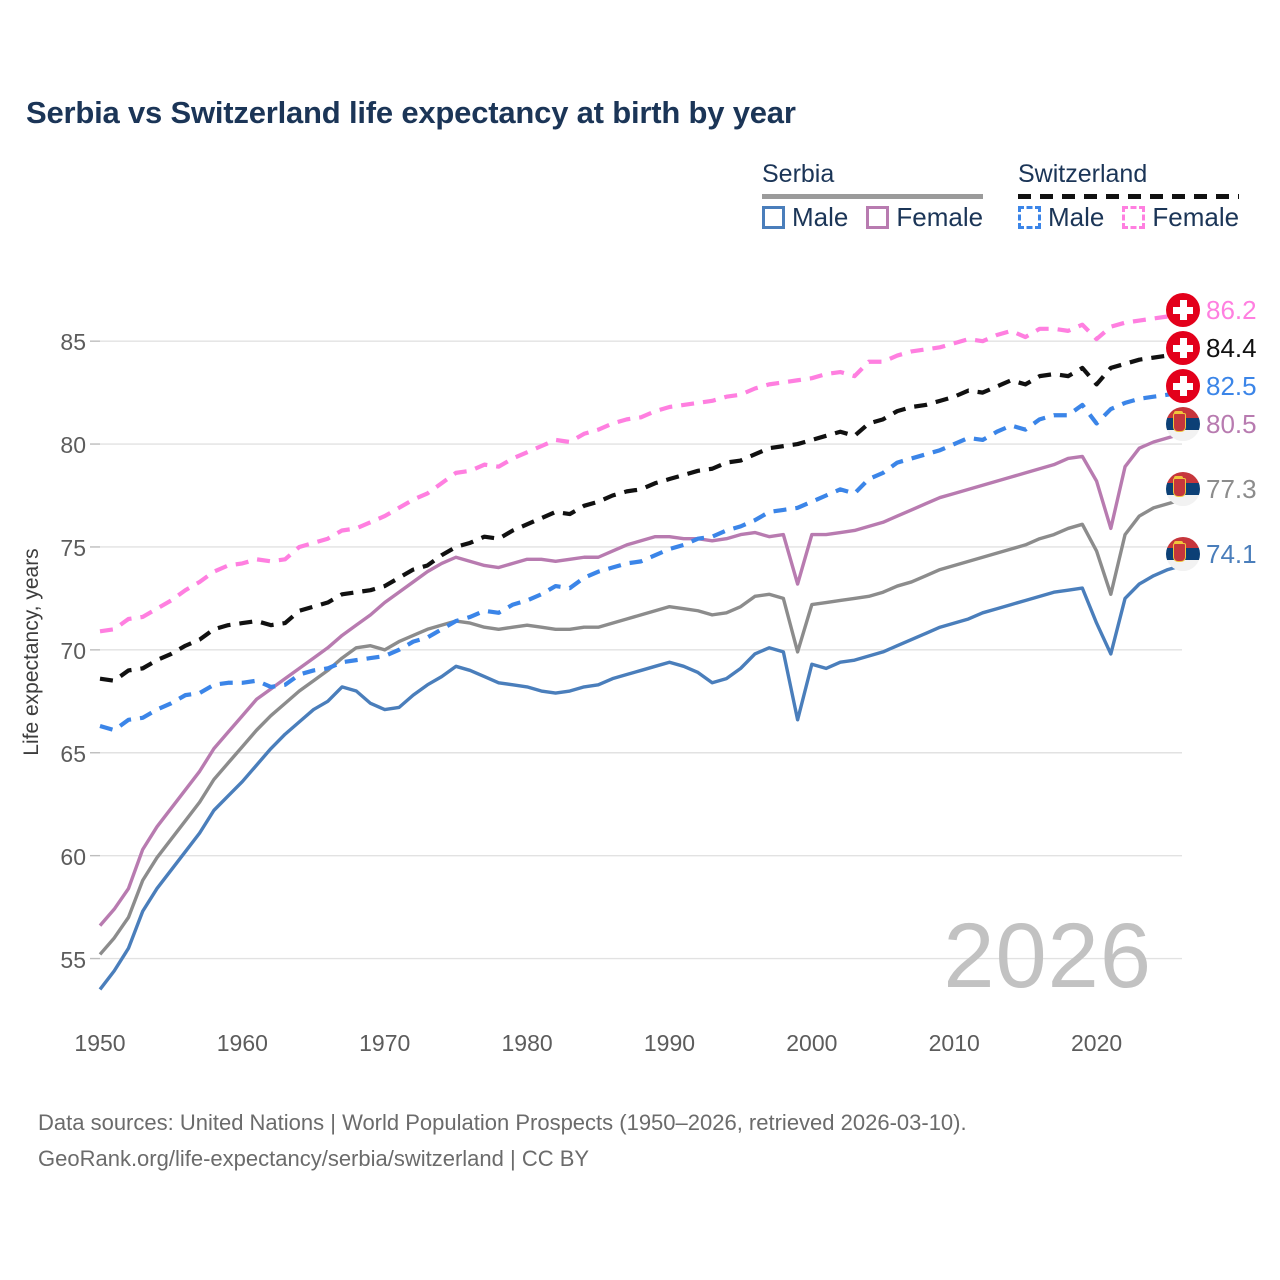 This screenshot has width=1280, height=1280. Describe the element at coordinates (1231, 488) in the screenshot. I see `end-label-value: 77.3` at that location.